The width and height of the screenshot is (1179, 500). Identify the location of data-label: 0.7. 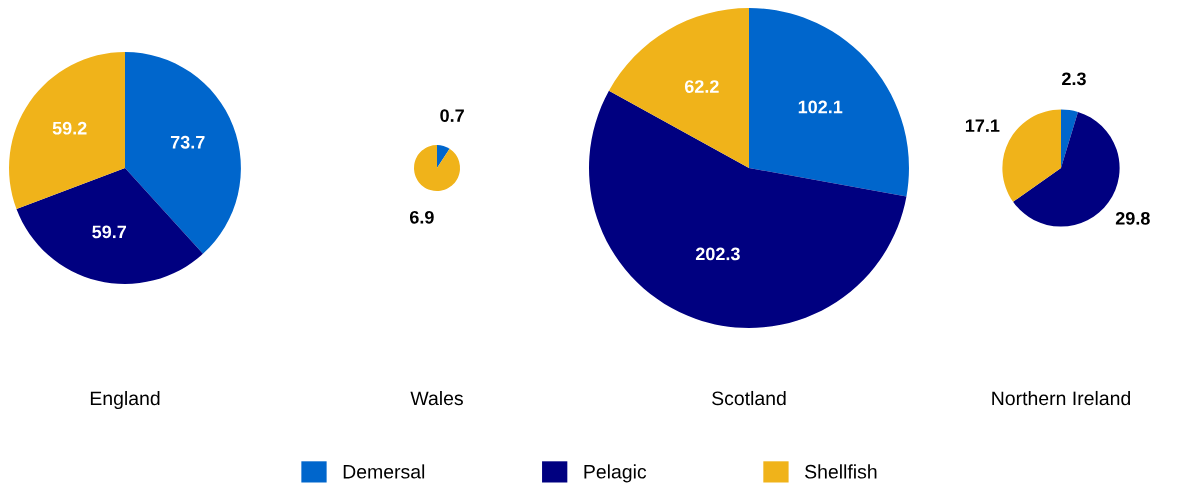
(452, 116).